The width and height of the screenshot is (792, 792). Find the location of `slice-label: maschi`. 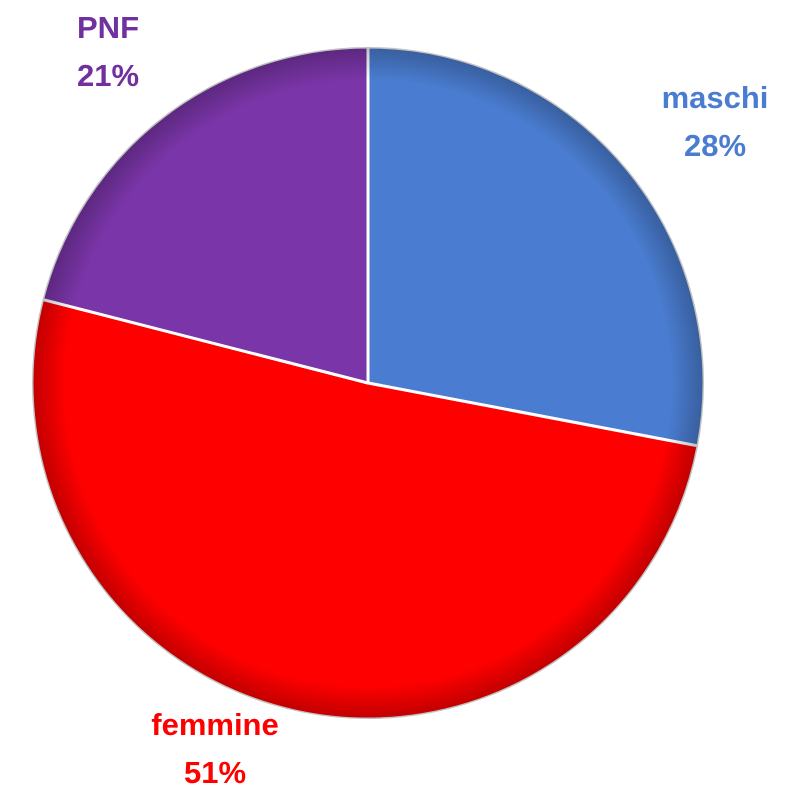

slice-label: maschi is located at coordinates (715, 97).